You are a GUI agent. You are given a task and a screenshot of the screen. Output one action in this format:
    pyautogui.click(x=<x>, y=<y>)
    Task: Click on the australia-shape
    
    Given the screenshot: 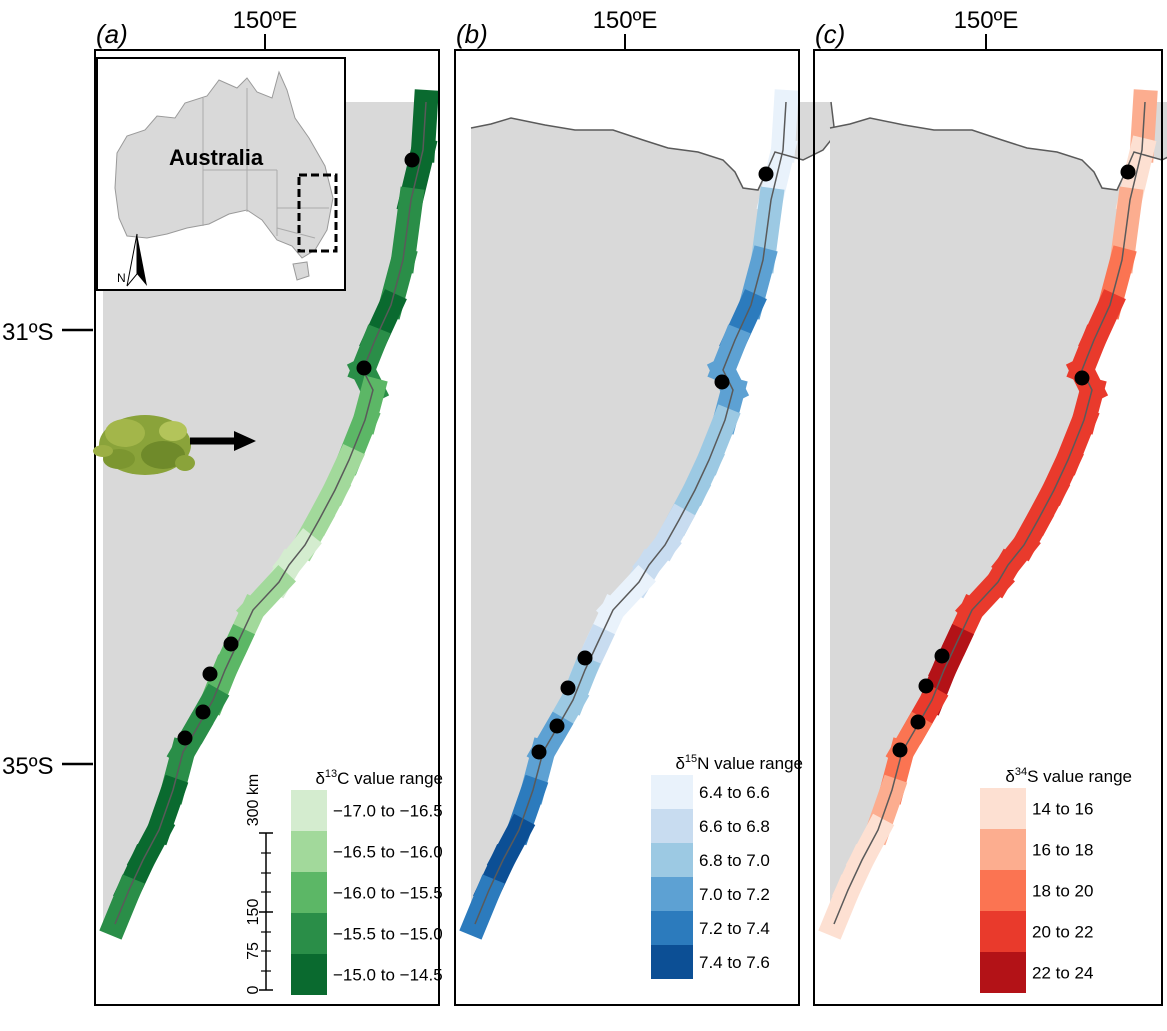 What is the action you would take?
    pyautogui.click(x=224, y=164)
    